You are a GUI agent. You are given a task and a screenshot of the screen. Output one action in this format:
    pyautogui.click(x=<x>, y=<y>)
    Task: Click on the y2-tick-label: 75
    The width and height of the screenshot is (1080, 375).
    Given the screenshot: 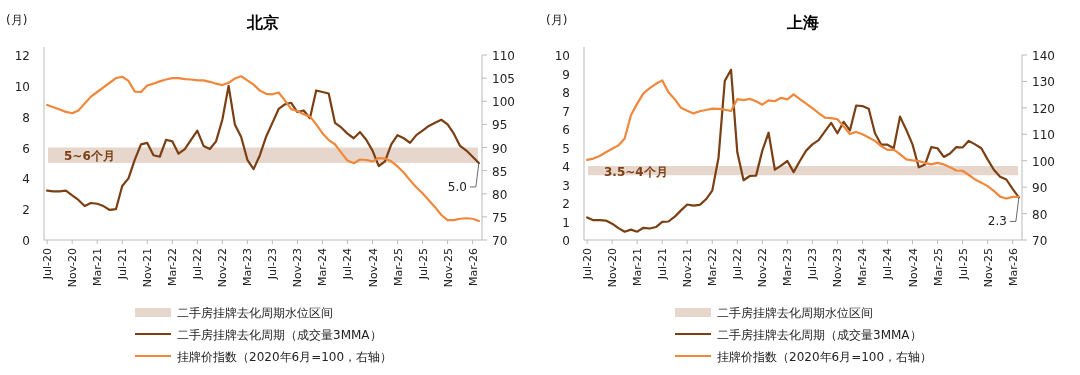 What is the action you would take?
    pyautogui.click(x=500, y=217)
    